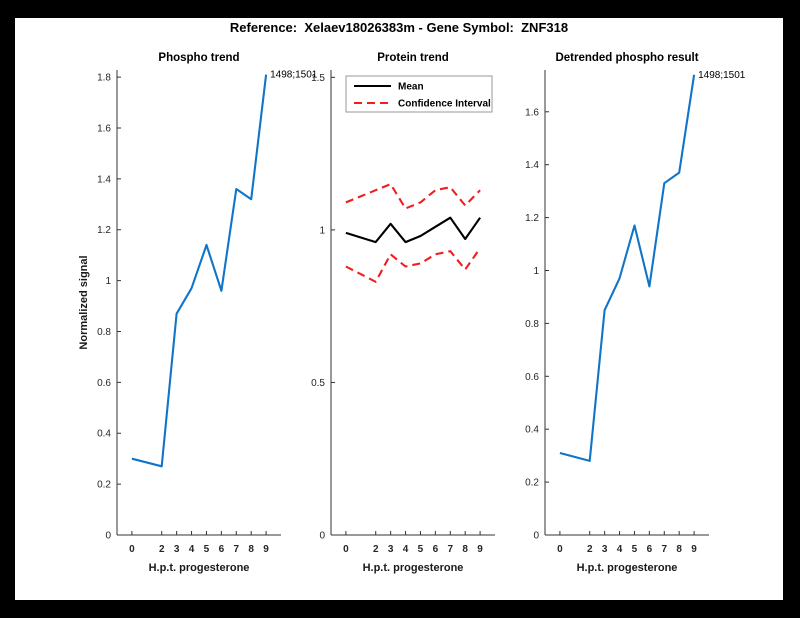  Describe the element at coordinates (413, 58) in the screenshot. I see `chart-title: Protein trend` at that location.